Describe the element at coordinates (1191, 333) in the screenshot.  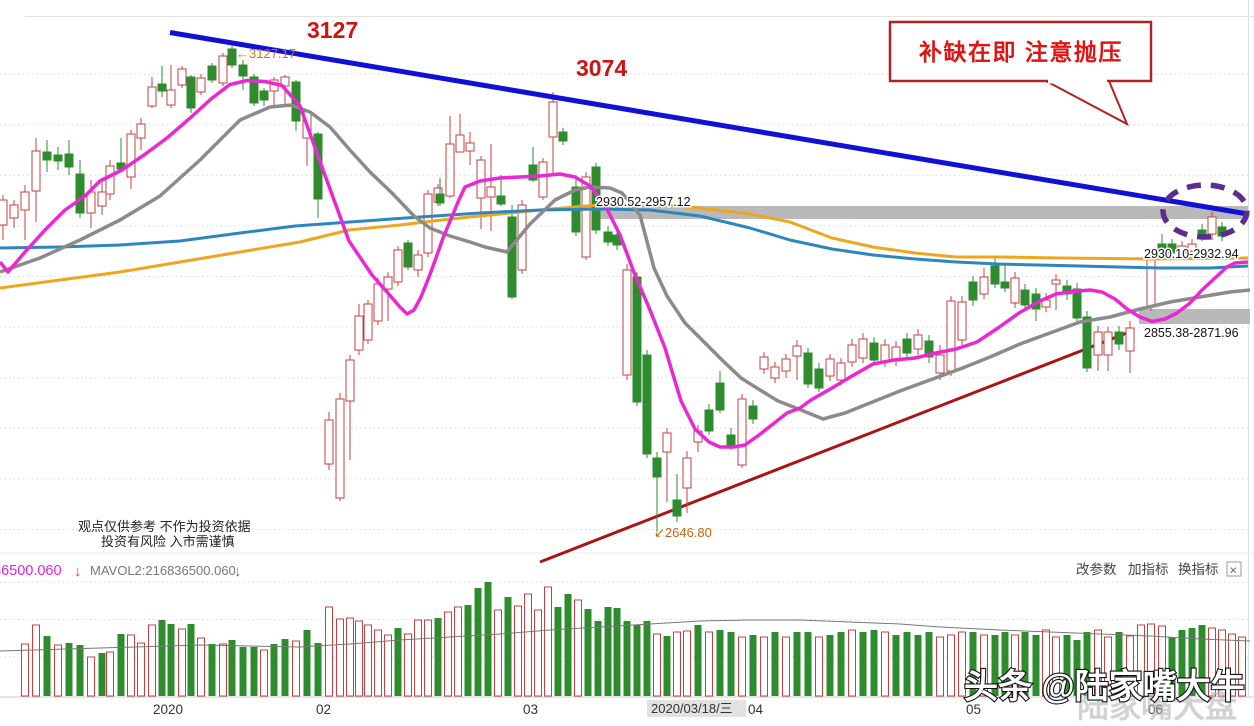
I see `svg-text: 2855.38-2871.96` at that location.